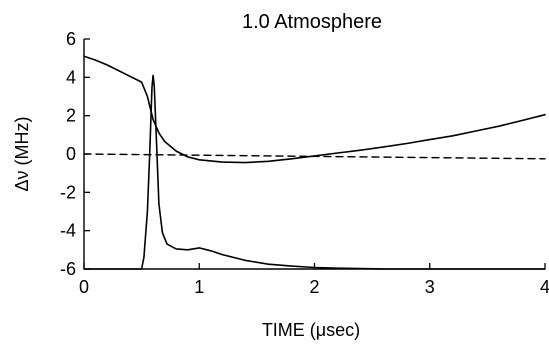 The width and height of the screenshot is (549, 348). What do you see at coordinates (314, 287) in the screenshot?
I see `x-tick-label: 2` at bounding box center [314, 287].